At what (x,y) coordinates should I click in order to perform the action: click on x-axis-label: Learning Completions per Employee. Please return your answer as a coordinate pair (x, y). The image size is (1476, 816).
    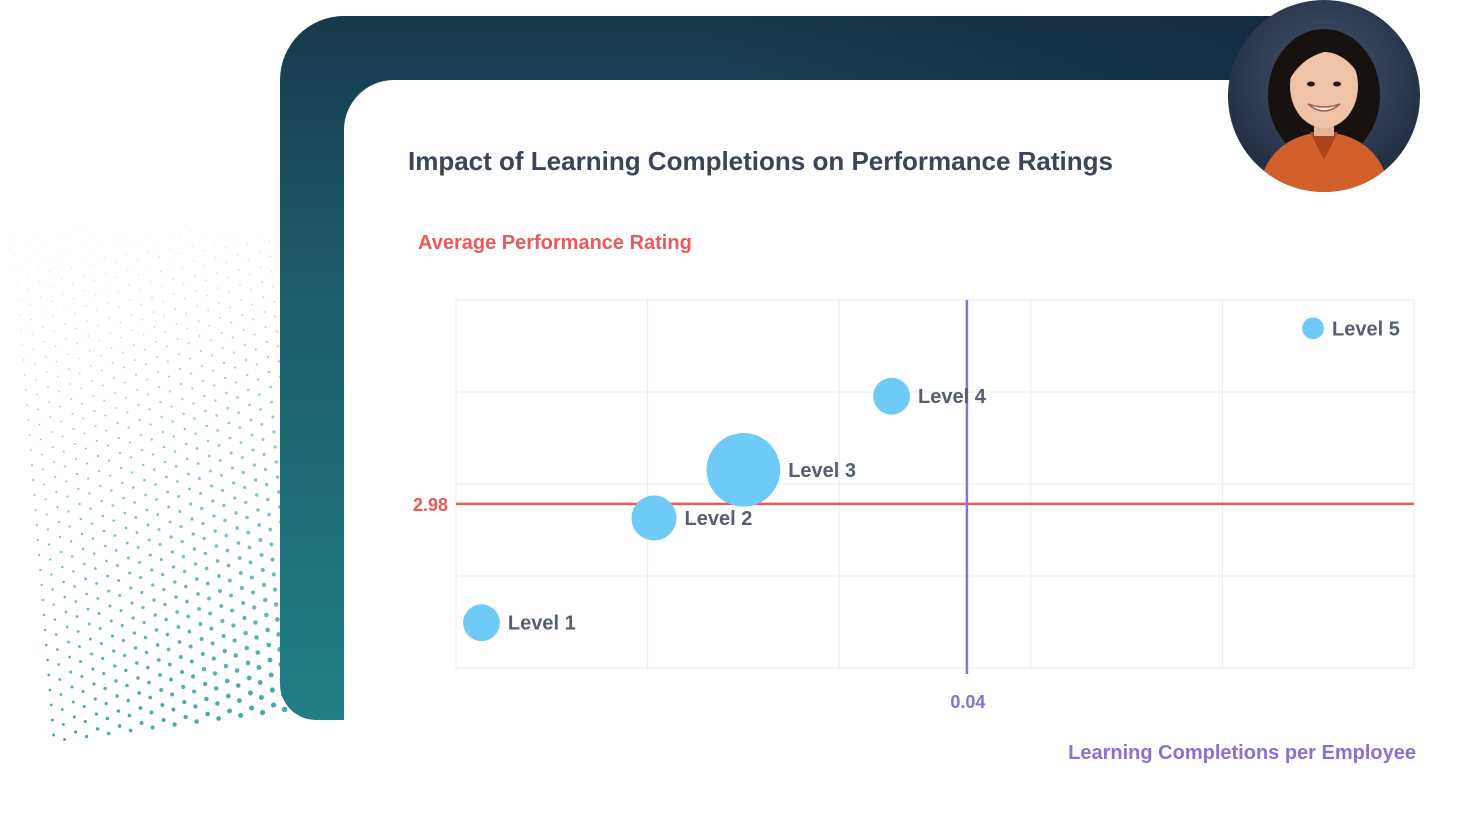
    Looking at the image, I should click on (1242, 753).